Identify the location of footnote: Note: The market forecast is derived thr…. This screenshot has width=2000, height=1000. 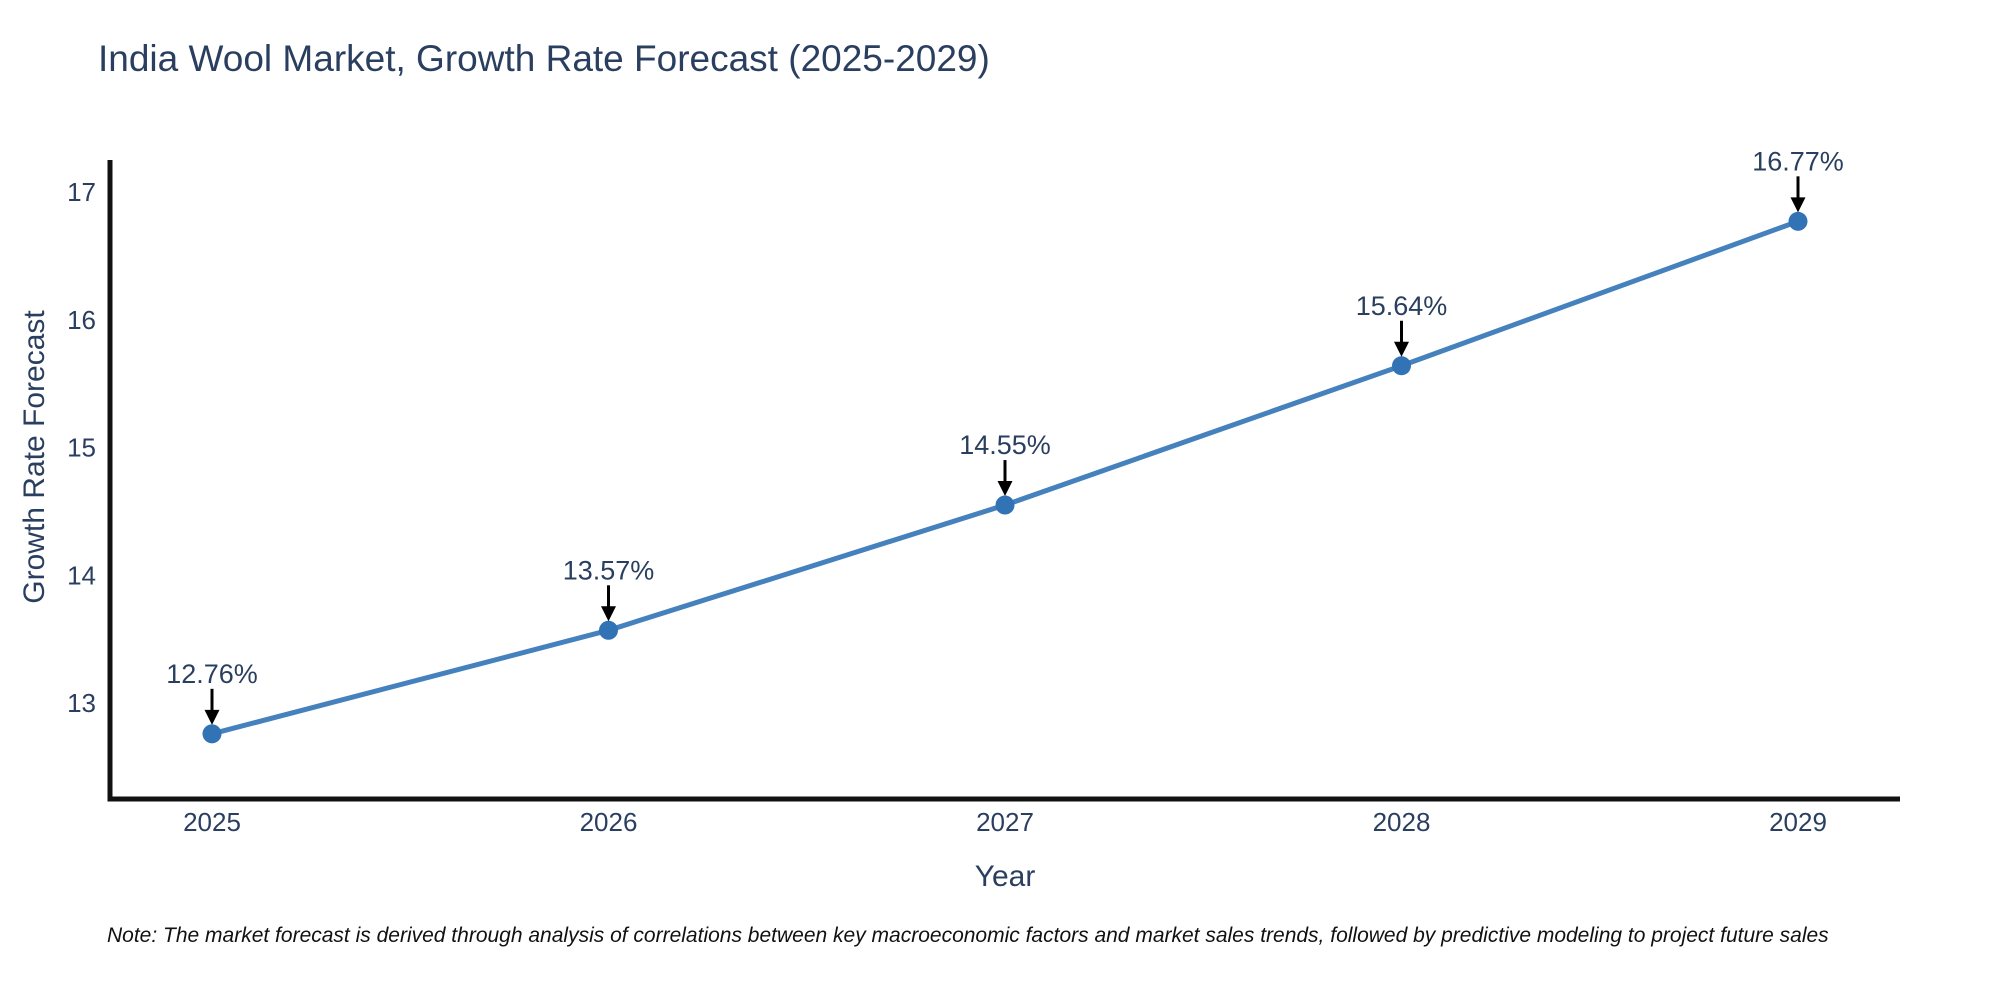
(968, 935).